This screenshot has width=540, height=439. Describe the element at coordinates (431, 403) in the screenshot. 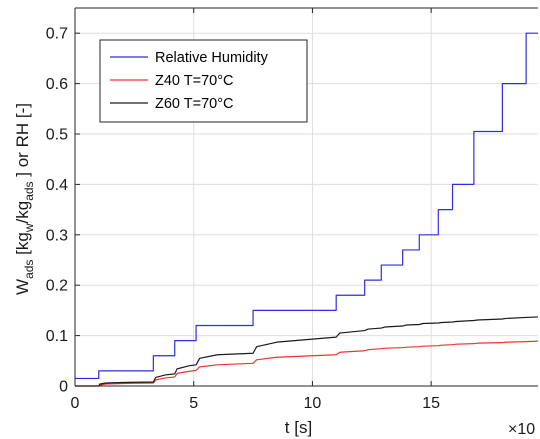

I see `x-tick-label: 15` at that location.